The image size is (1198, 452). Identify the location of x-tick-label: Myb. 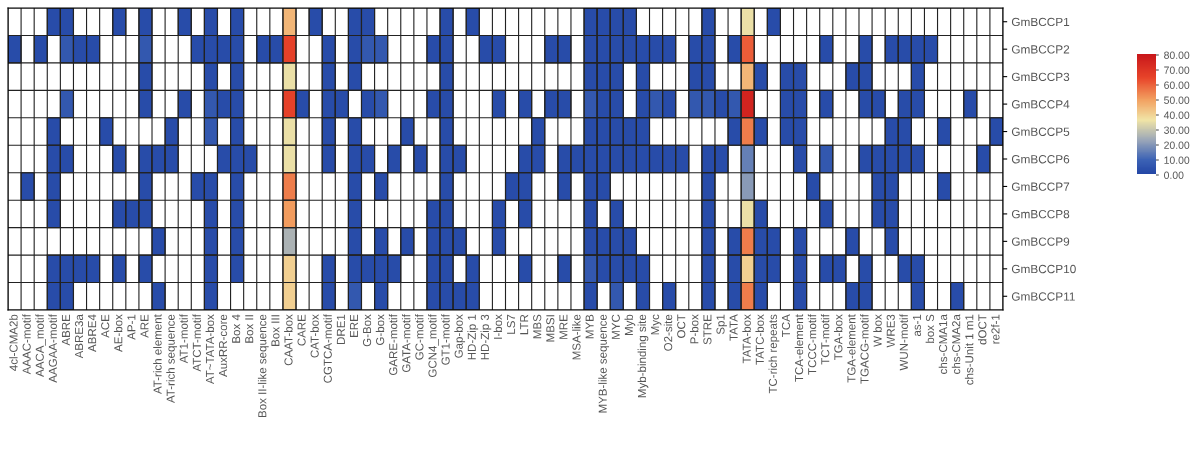
(630, 324).